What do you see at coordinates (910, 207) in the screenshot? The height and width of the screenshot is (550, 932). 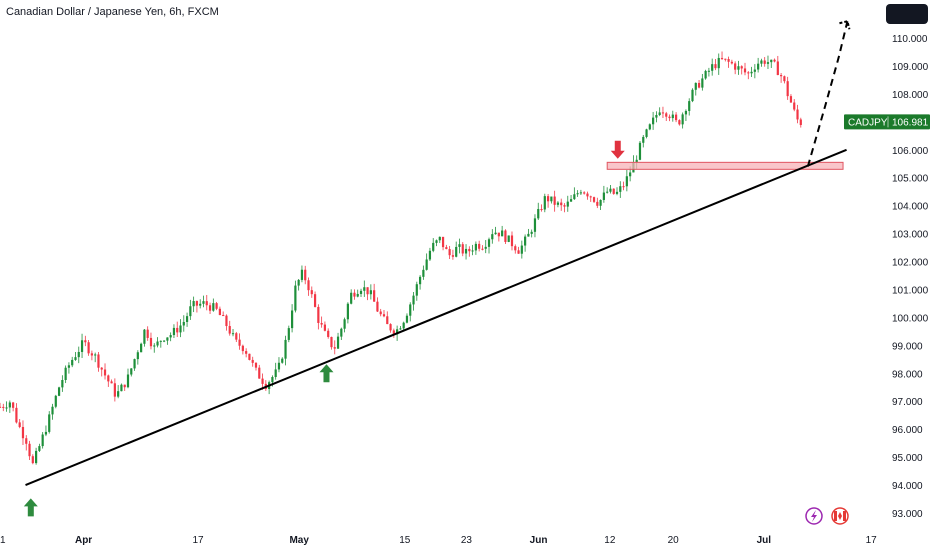 I see `y-tick-label: 104.000` at bounding box center [910, 207].